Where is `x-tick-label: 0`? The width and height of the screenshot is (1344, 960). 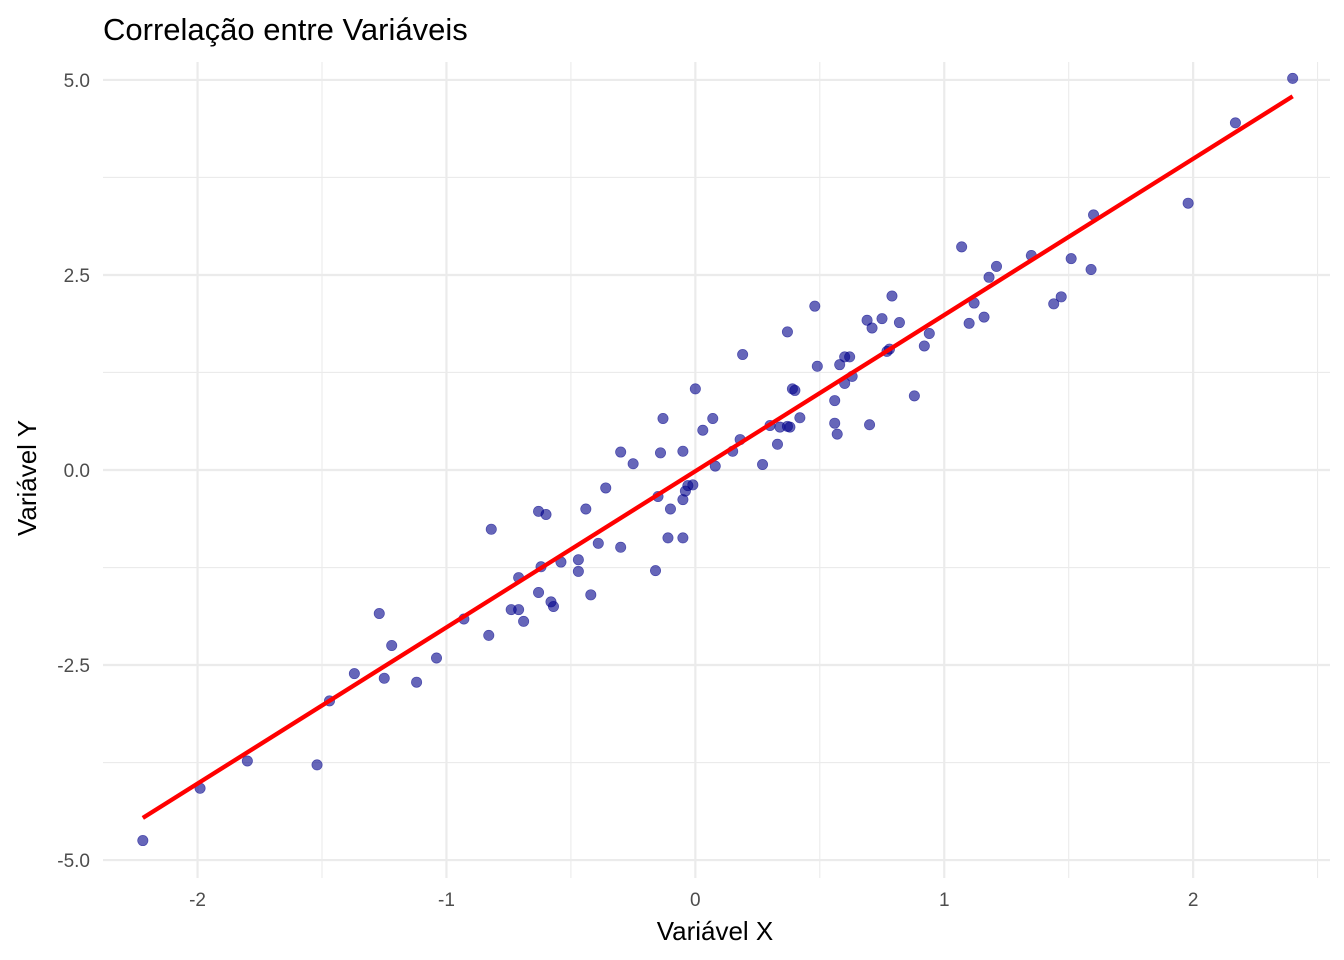 x-tick-label: 0 is located at coordinates (695, 900).